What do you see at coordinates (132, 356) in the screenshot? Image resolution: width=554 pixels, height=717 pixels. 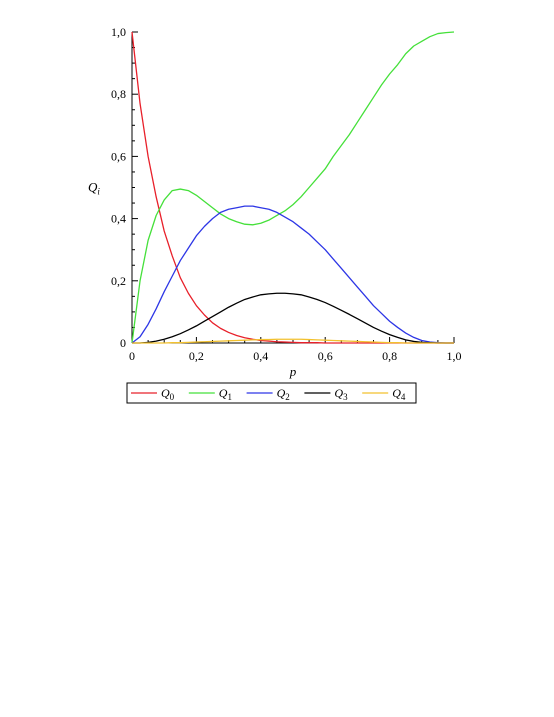 I see `x-tick-label: 0` at bounding box center [132, 356].